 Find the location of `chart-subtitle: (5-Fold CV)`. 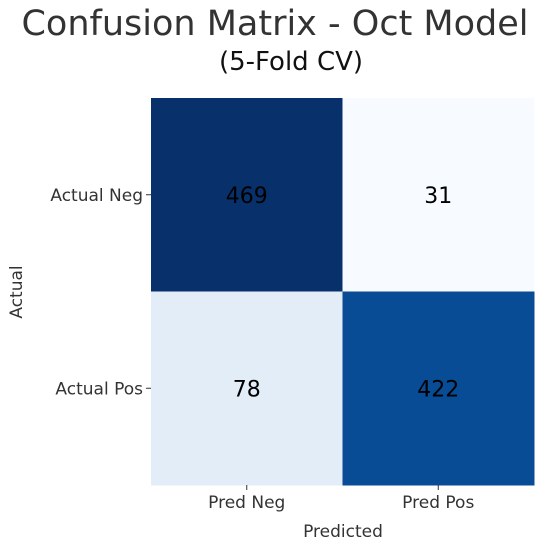

chart-subtitle: (5-Fold CV) is located at coordinates (291, 62).